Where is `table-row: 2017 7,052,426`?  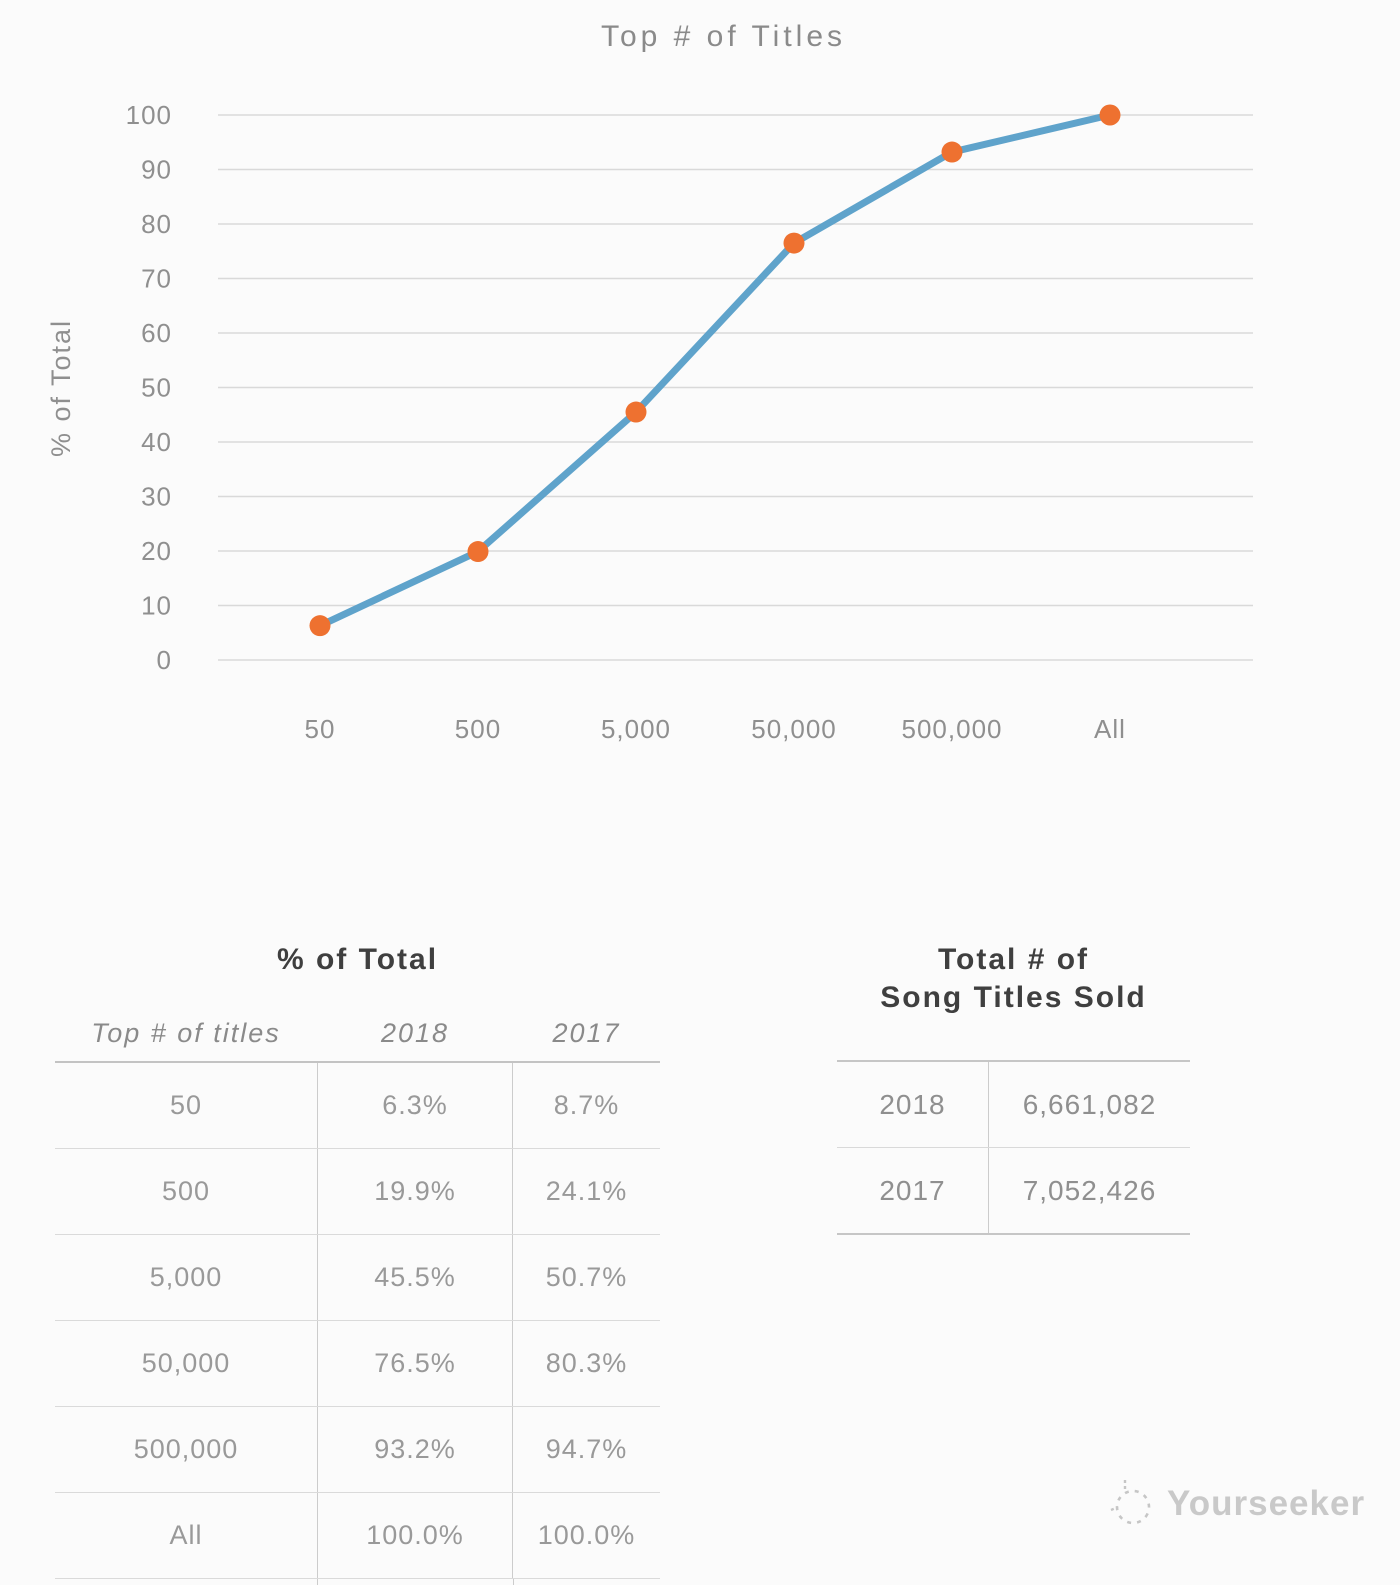
table-row: 2017 7,052,426 is located at coordinates (1013, 1190).